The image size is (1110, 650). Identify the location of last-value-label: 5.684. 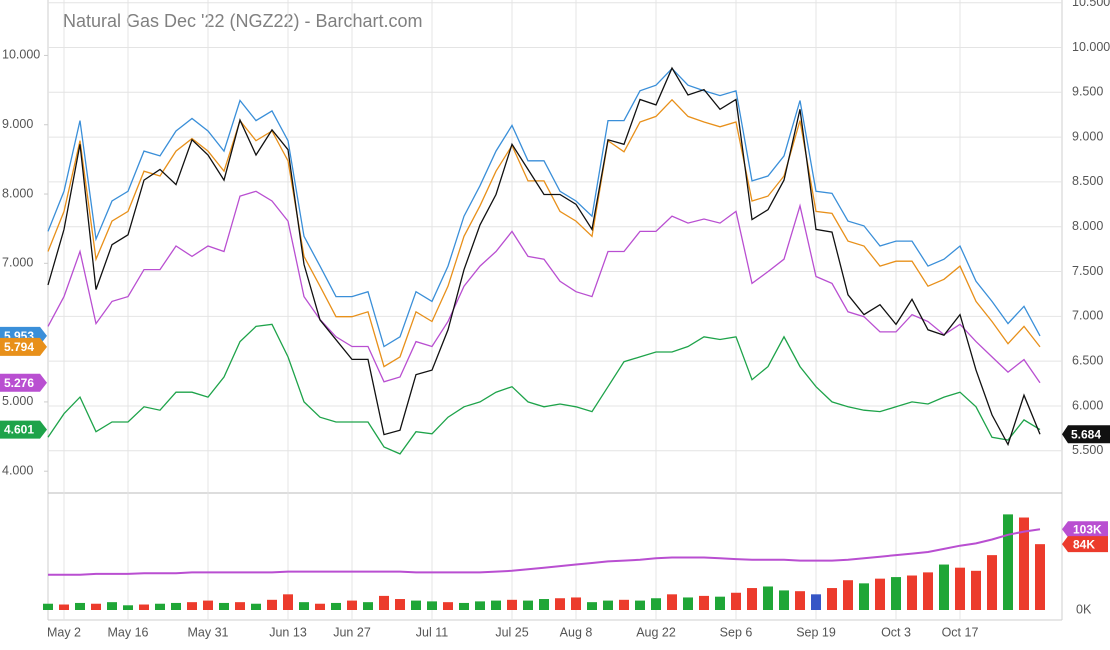
(1086, 434).